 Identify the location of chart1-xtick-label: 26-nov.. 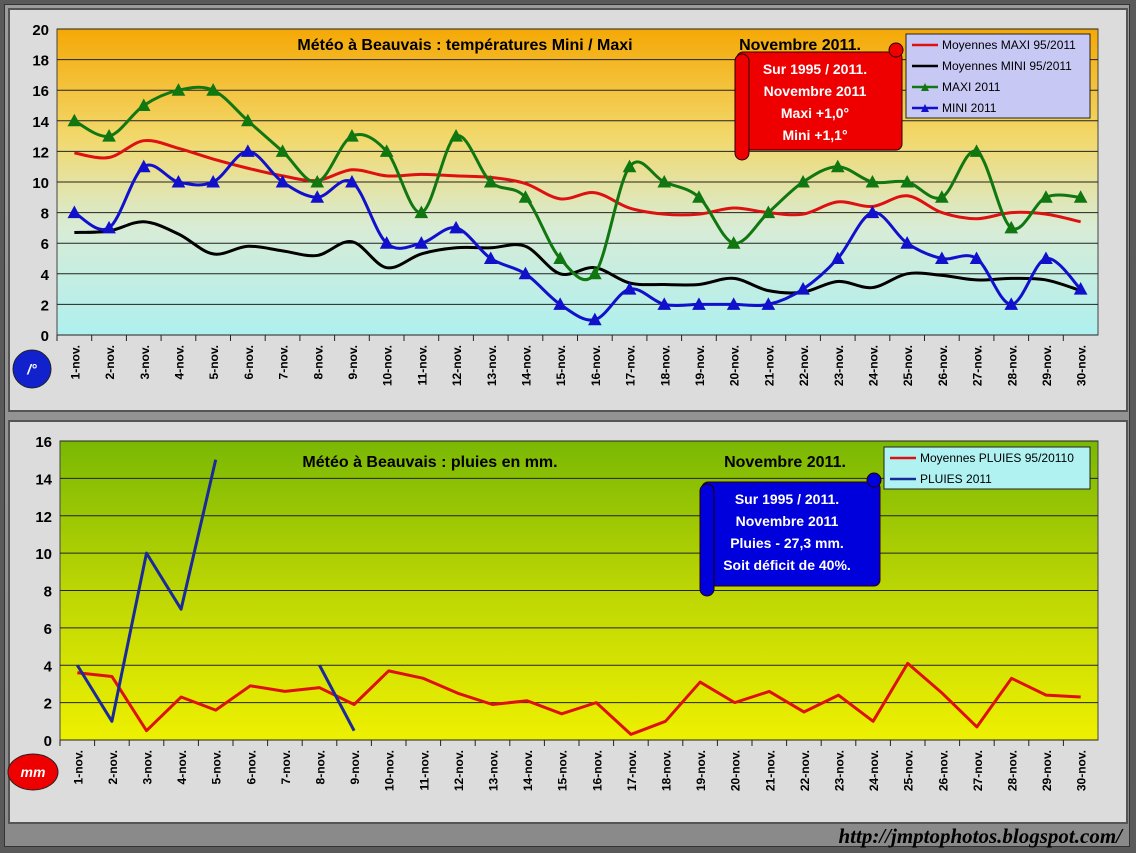
(943, 365).